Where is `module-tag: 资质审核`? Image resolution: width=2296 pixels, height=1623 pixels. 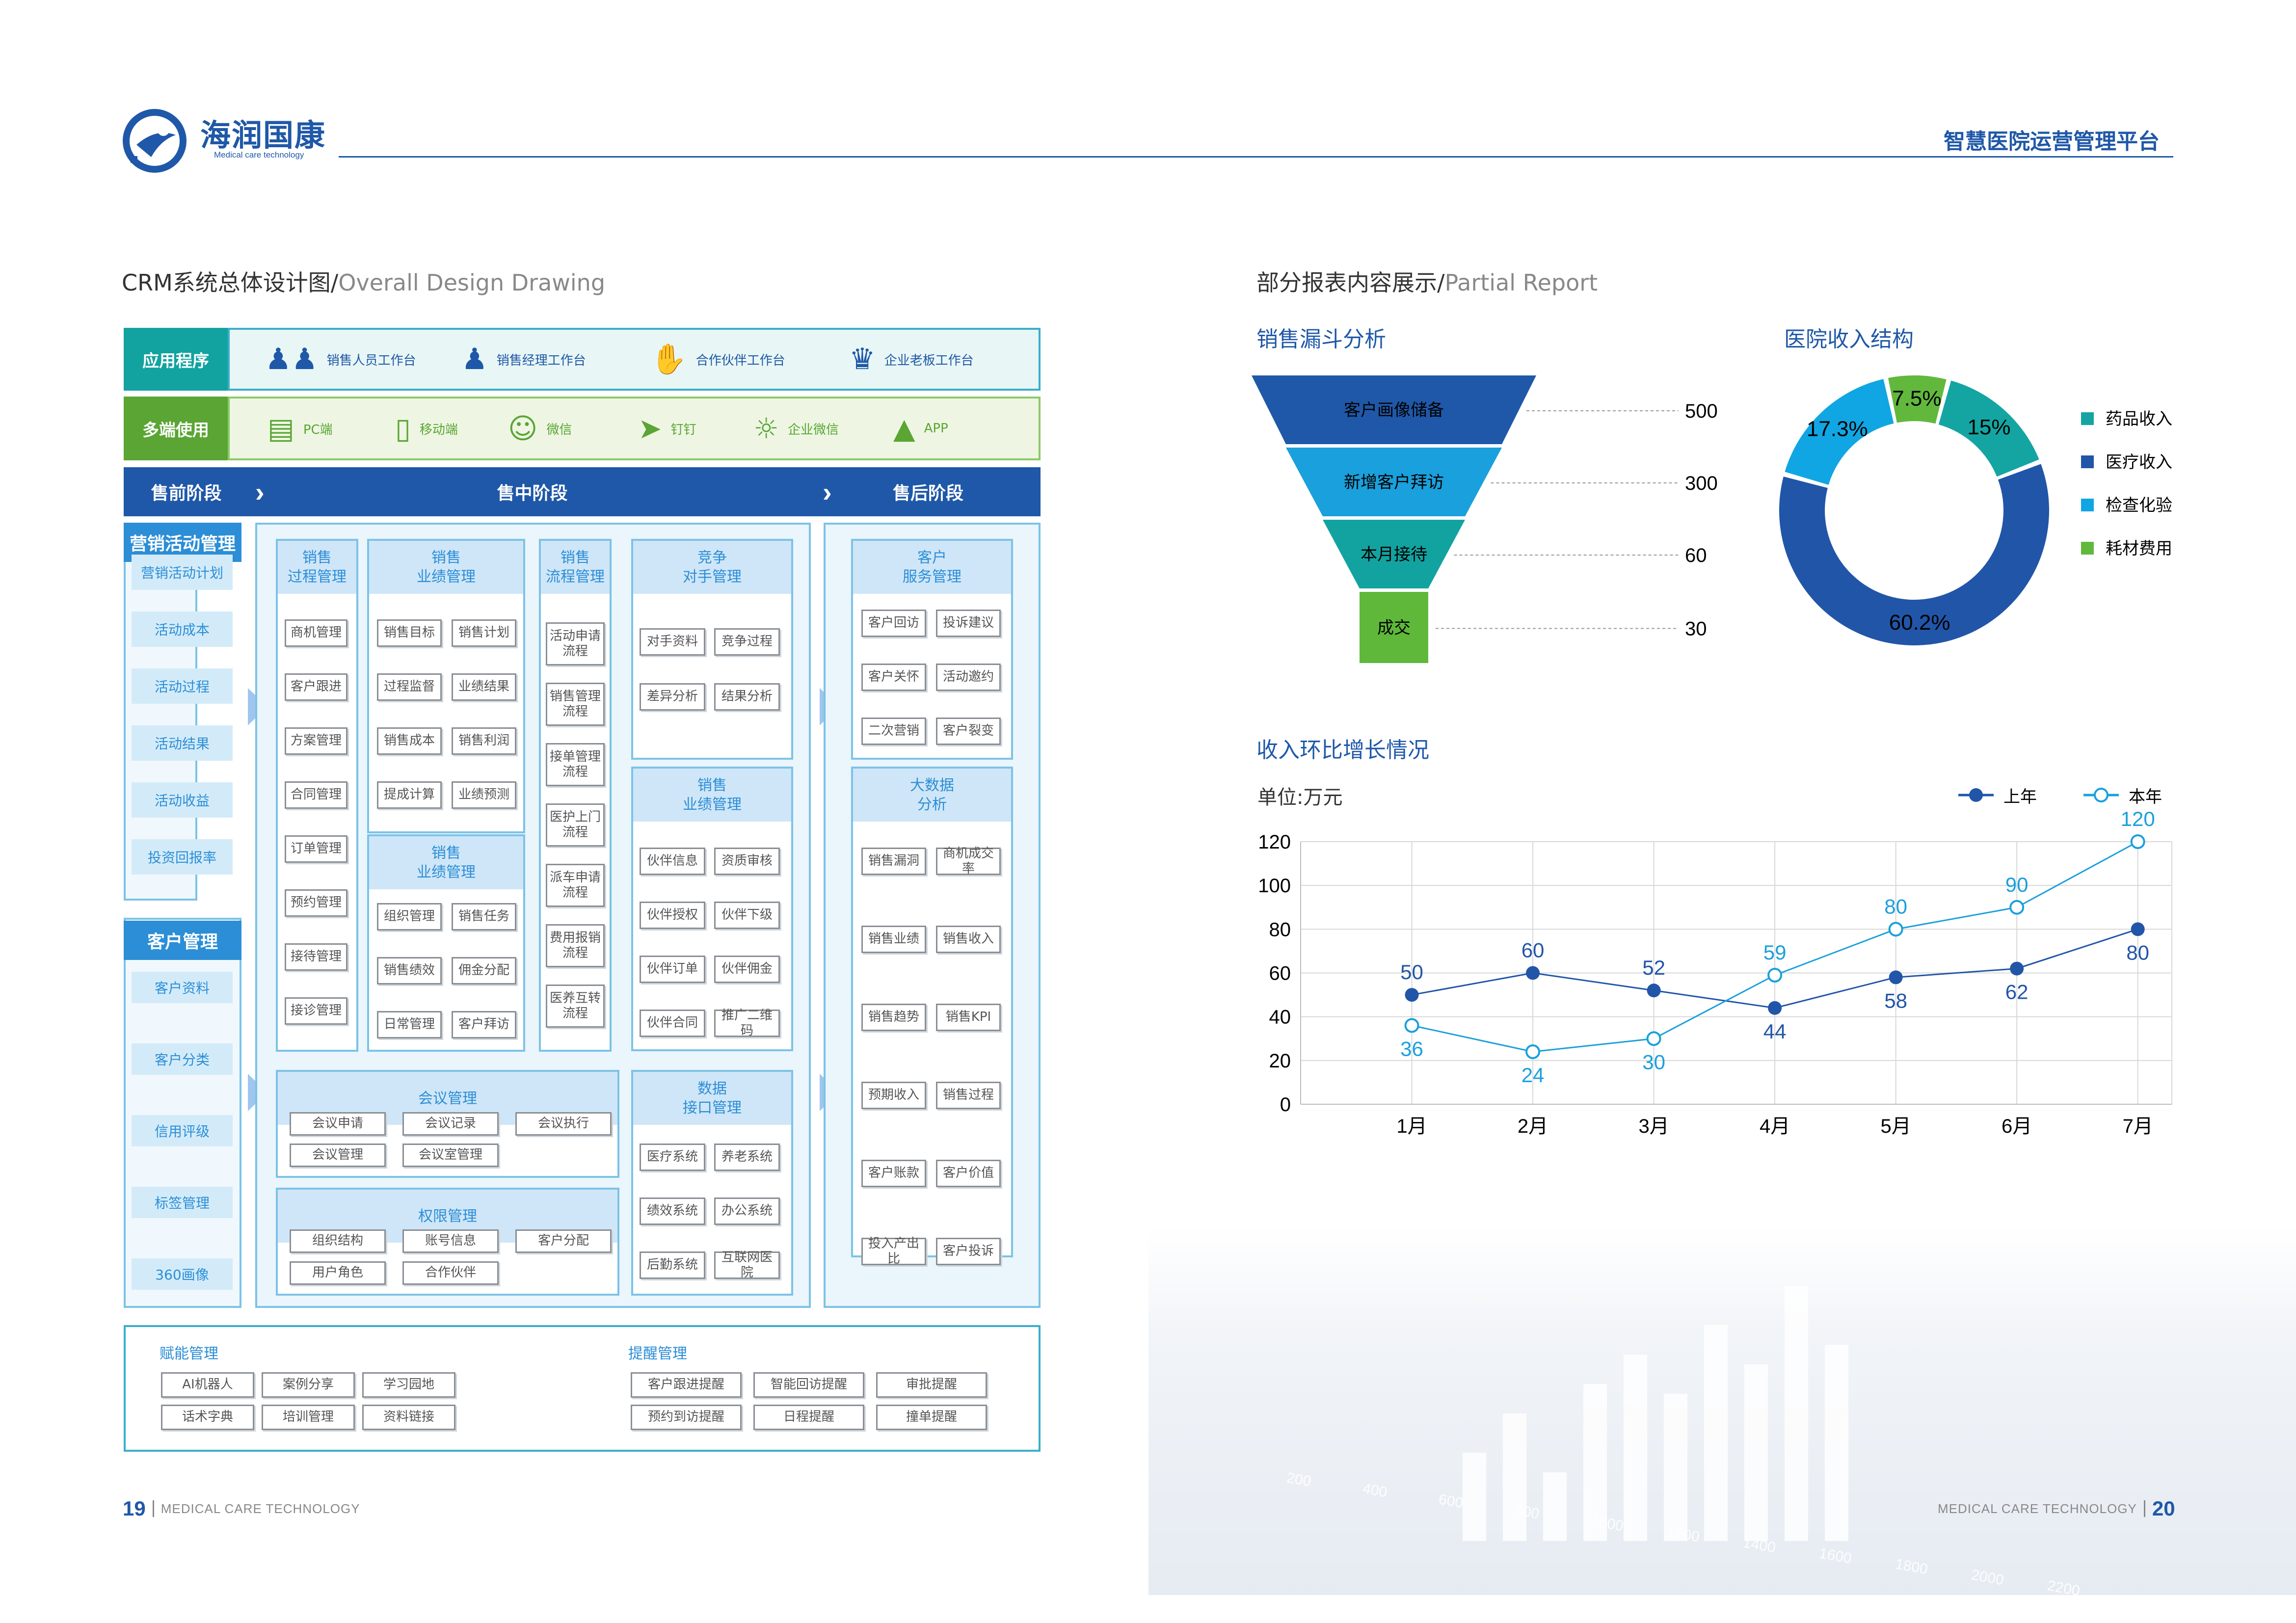 module-tag: 资质审核 is located at coordinates (747, 861).